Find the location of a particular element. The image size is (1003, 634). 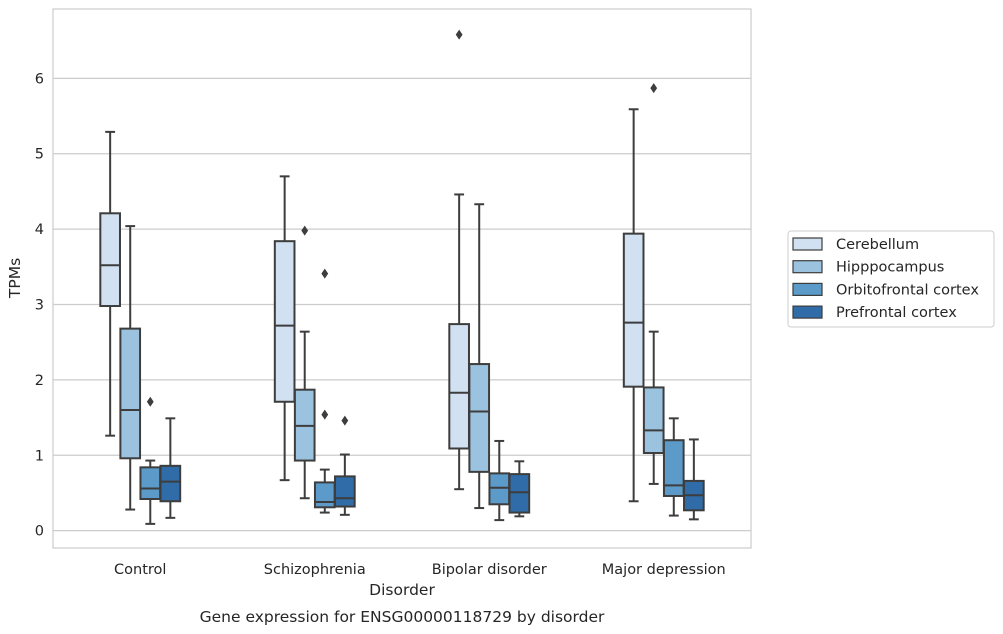

y-tick-label: 5 is located at coordinates (39, 155).